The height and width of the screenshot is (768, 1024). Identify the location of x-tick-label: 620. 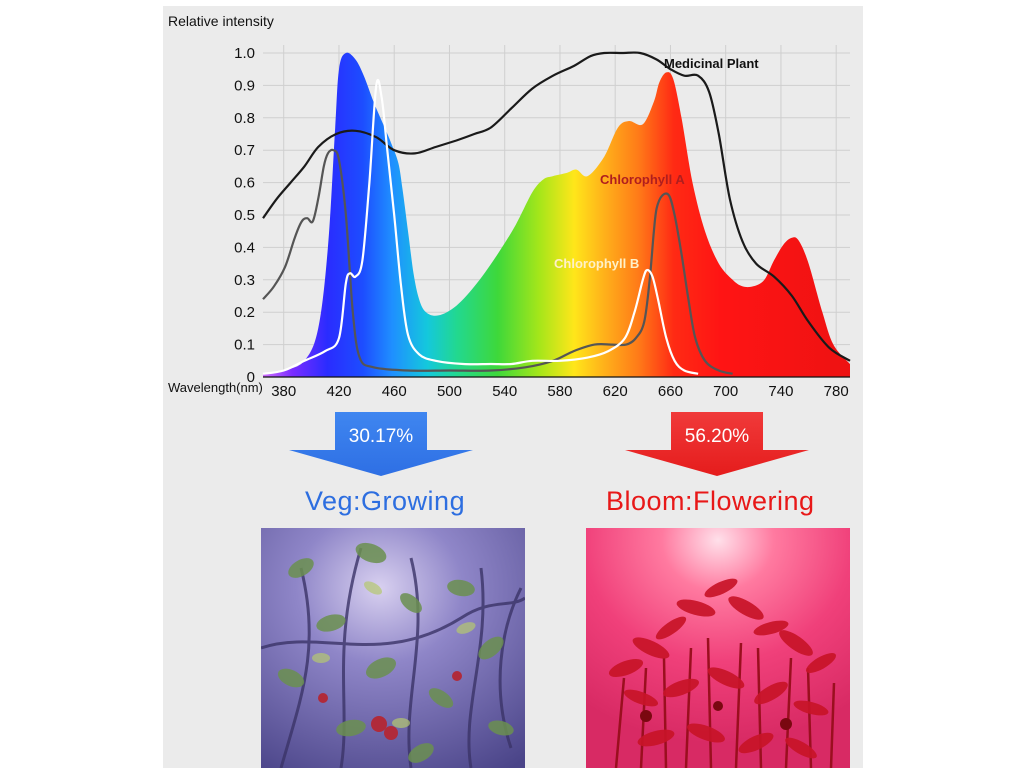
(615, 391).